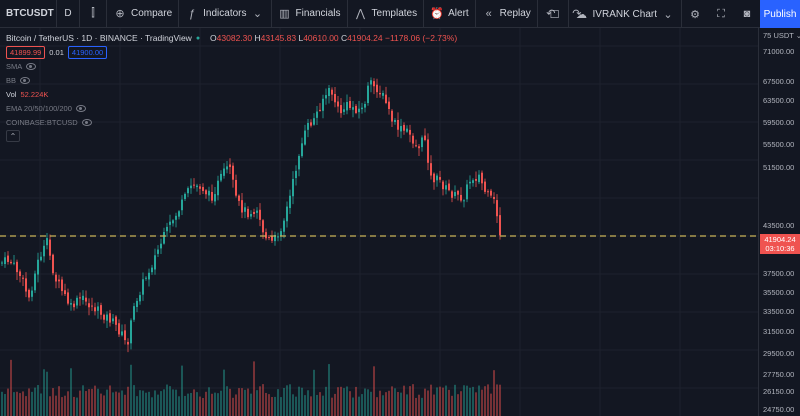 This screenshot has width=800, height=416. What do you see at coordinates (231, 122) in the screenshot?
I see `indicator-compare: COINBASE:BTCUSD` at bounding box center [231, 122].